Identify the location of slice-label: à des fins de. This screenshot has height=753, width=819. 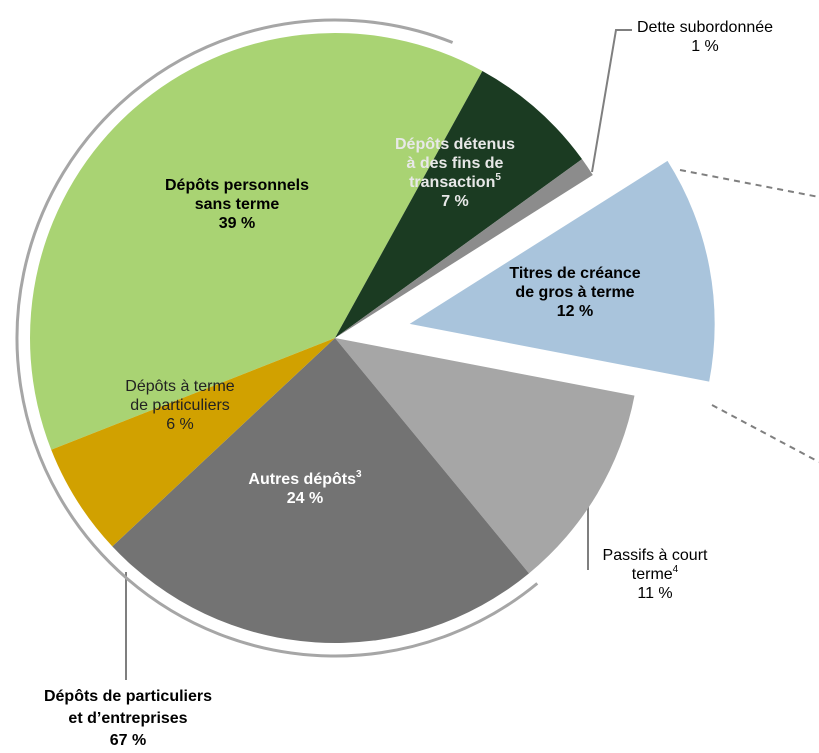
(455, 163).